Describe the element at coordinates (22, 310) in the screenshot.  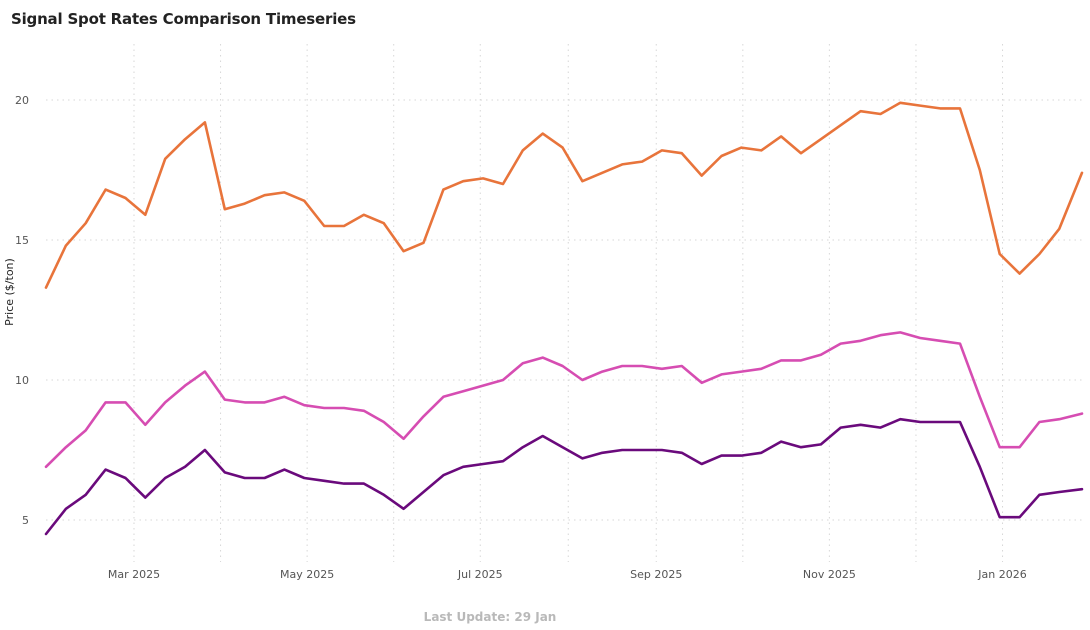
I see `y-axis-ticks: 5 10 15 20` at that location.